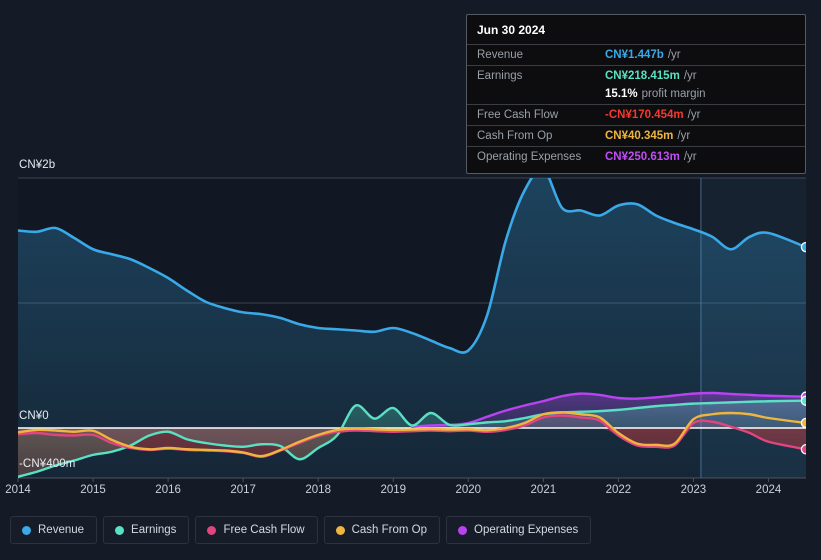 The height and width of the screenshot is (560, 821). Describe the element at coordinates (526, 530) in the screenshot. I see `legend-item-label: Operating Expenses` at that location.